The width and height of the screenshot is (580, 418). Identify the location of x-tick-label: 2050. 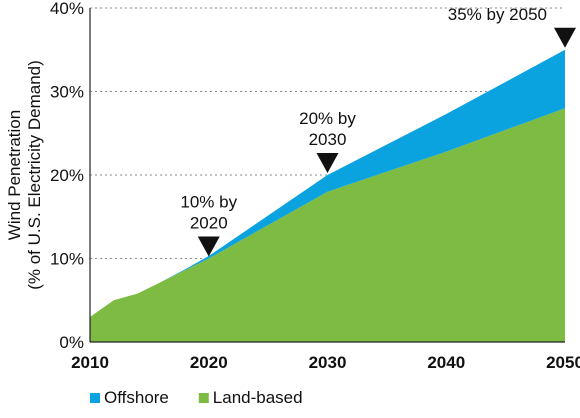
(563, 362).